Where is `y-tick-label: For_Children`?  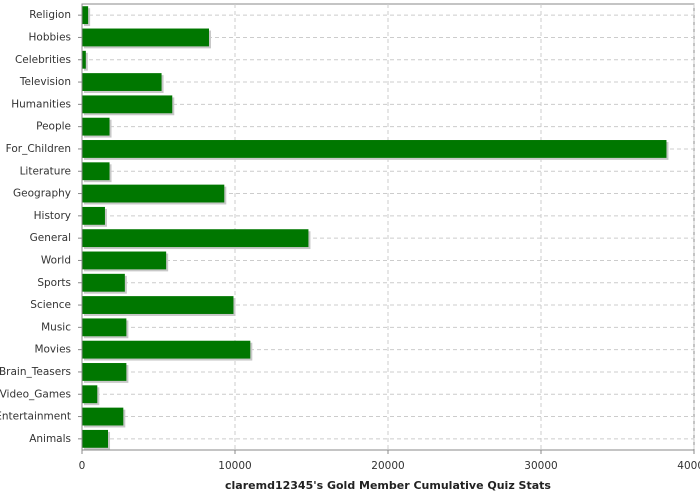
y-tick-label: For_Children is located at coordinates (38, 149).